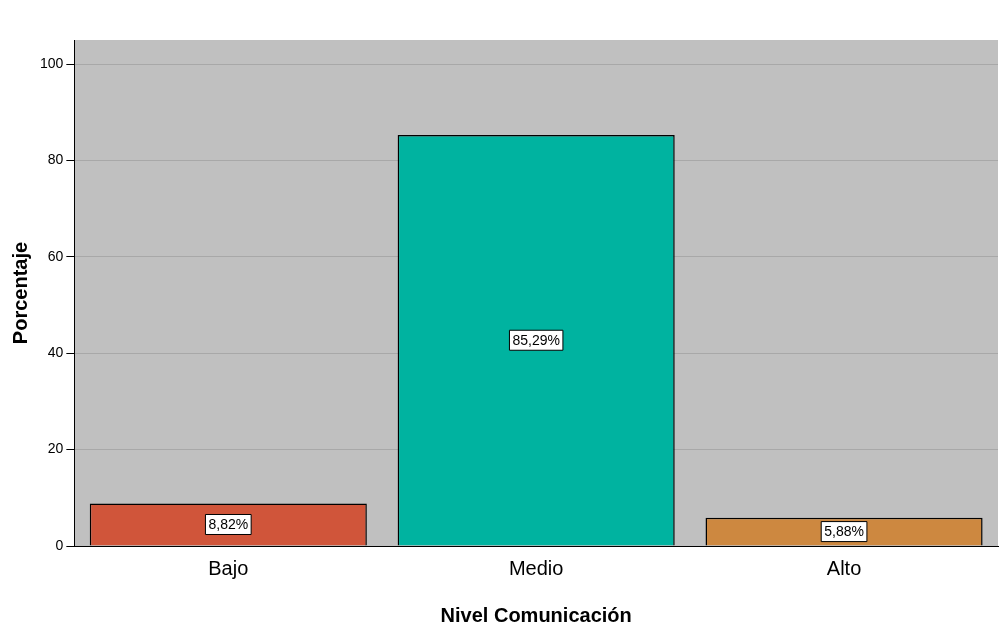 This screenshot has width=1008, height=637. Describe the element at coordinates (19, 293) in the screenshot. I see `y-axis-title: Porcentaje` at that location.